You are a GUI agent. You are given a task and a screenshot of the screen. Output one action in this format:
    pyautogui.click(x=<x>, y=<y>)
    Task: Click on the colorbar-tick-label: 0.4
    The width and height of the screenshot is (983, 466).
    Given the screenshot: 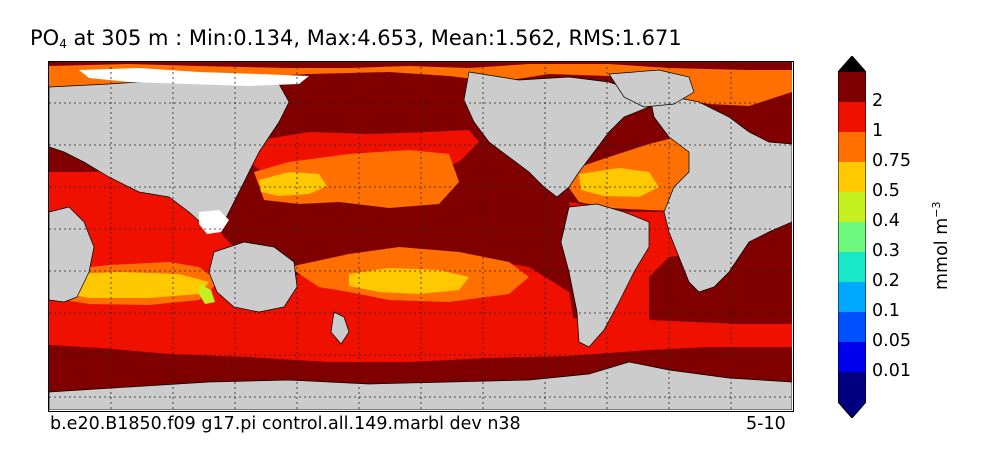 What is the action you would take?
    pyautogui.click(x=886, y=221)
    